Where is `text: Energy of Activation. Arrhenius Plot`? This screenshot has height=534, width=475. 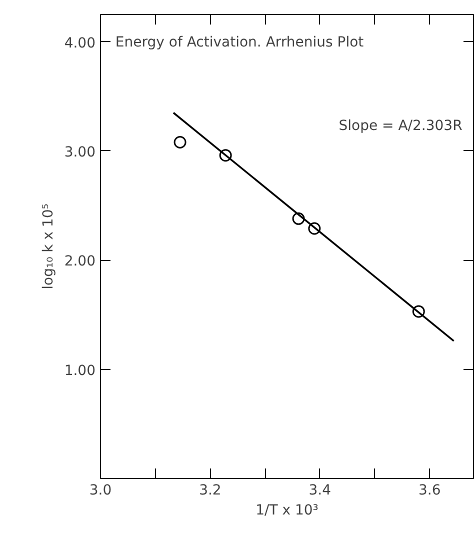
text: Energy of Activation. Arrhenius Plot is located at coordinates (239, 42).